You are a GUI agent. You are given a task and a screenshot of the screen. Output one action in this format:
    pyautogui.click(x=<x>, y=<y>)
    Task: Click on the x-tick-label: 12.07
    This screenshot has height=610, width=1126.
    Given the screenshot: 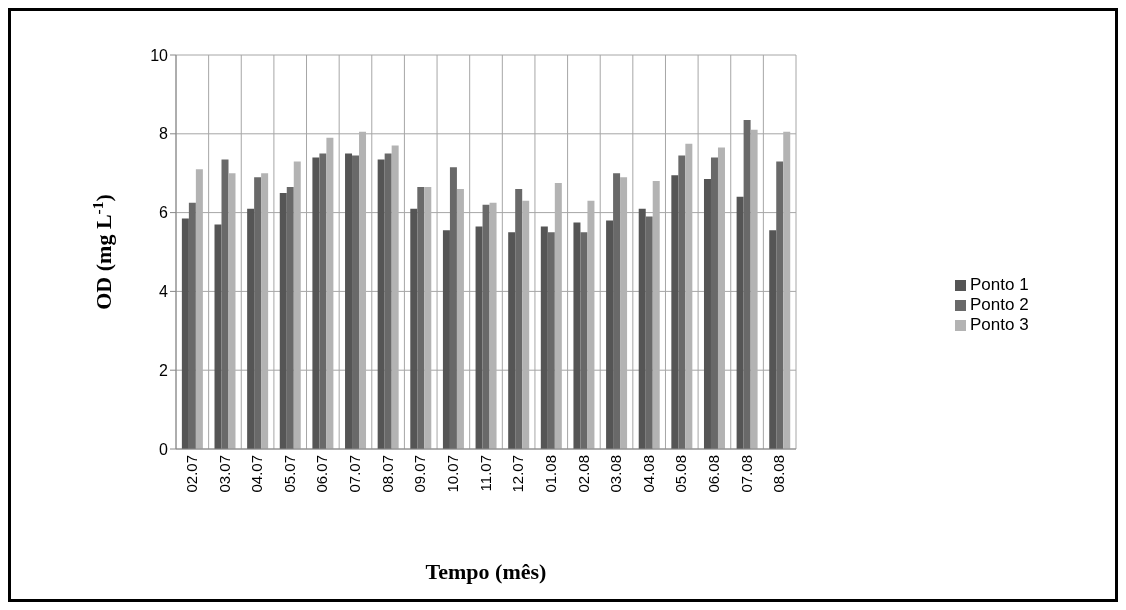 What is the action you would take?
    pyautogui.click(x=518, y=474)
    